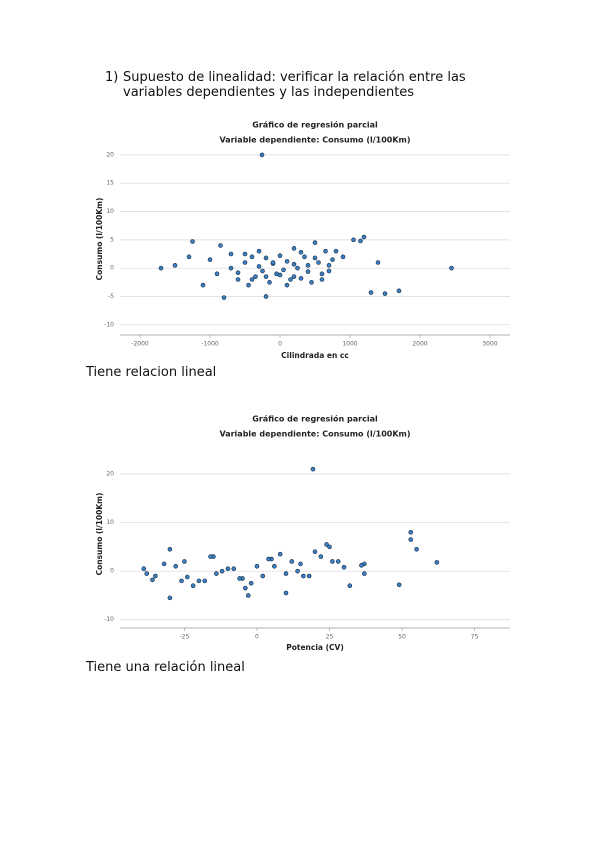 The width and height of the screenshot is (599, 848). Describe the element at coordinates (315, 355) in the screenshot. I see `x-axis-label: Cilindrada en cc` at that location.